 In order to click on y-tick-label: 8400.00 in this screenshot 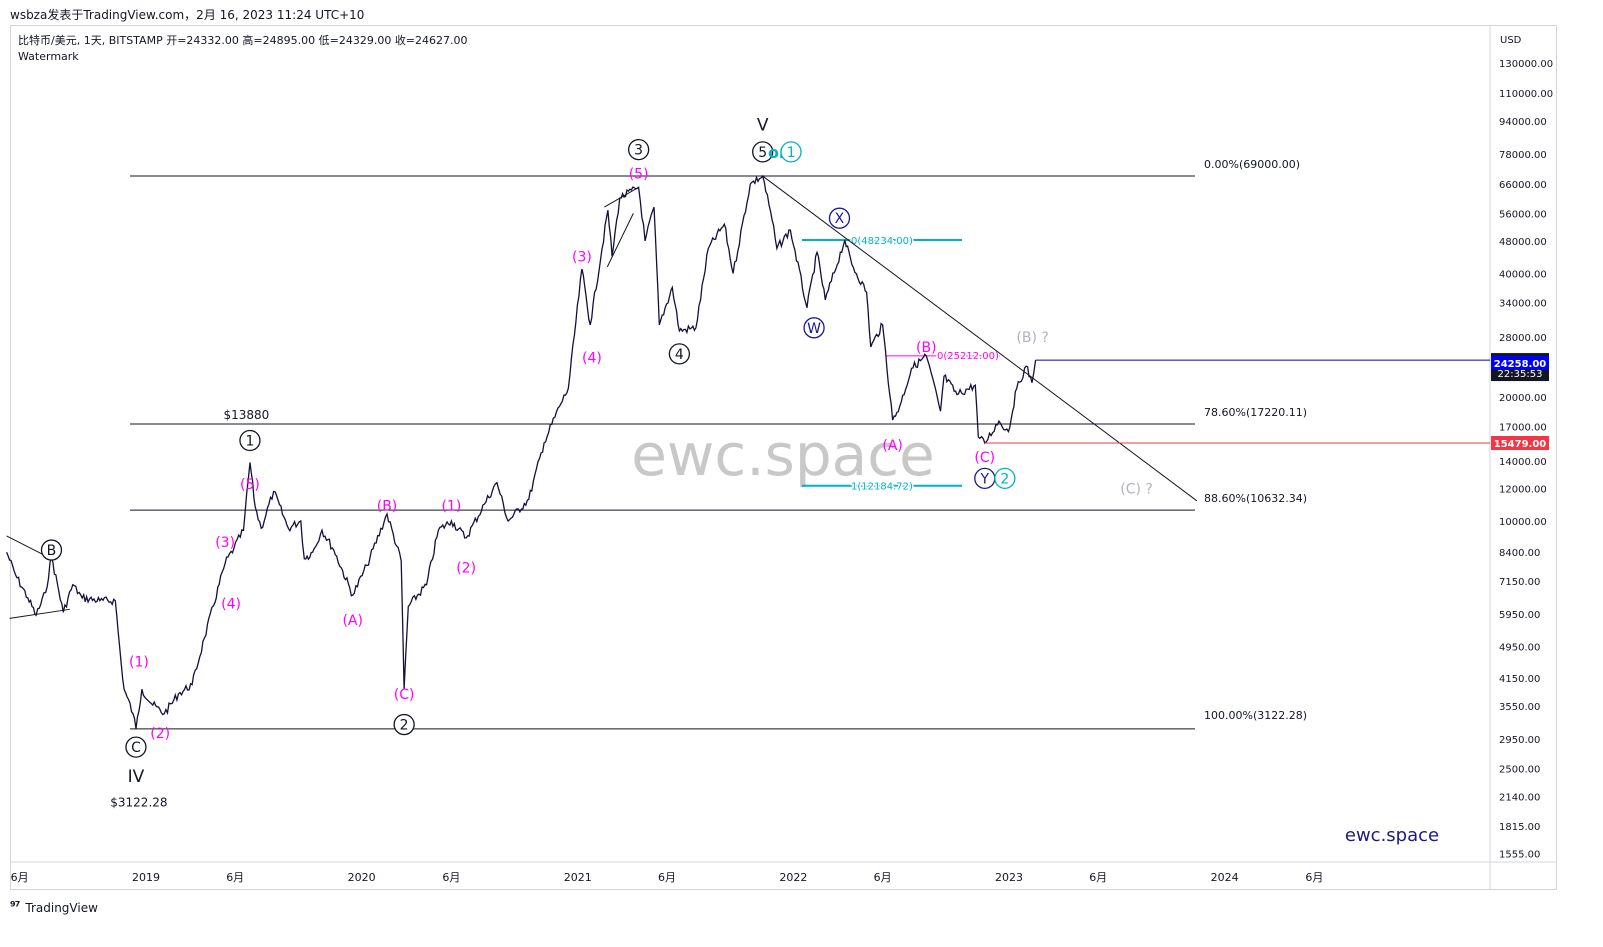, I will do `click(1519, 553)`.